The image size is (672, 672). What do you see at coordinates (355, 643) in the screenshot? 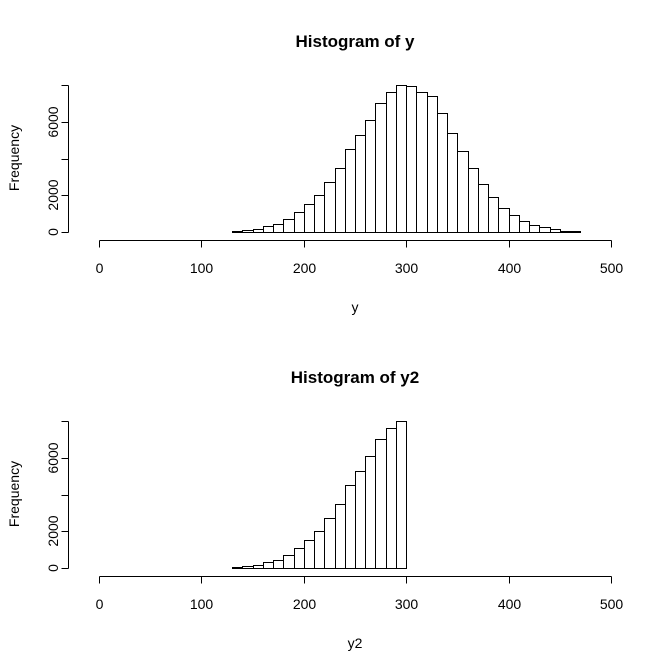
I see `x-axis-label: y2` at bounding box center [355, 643].